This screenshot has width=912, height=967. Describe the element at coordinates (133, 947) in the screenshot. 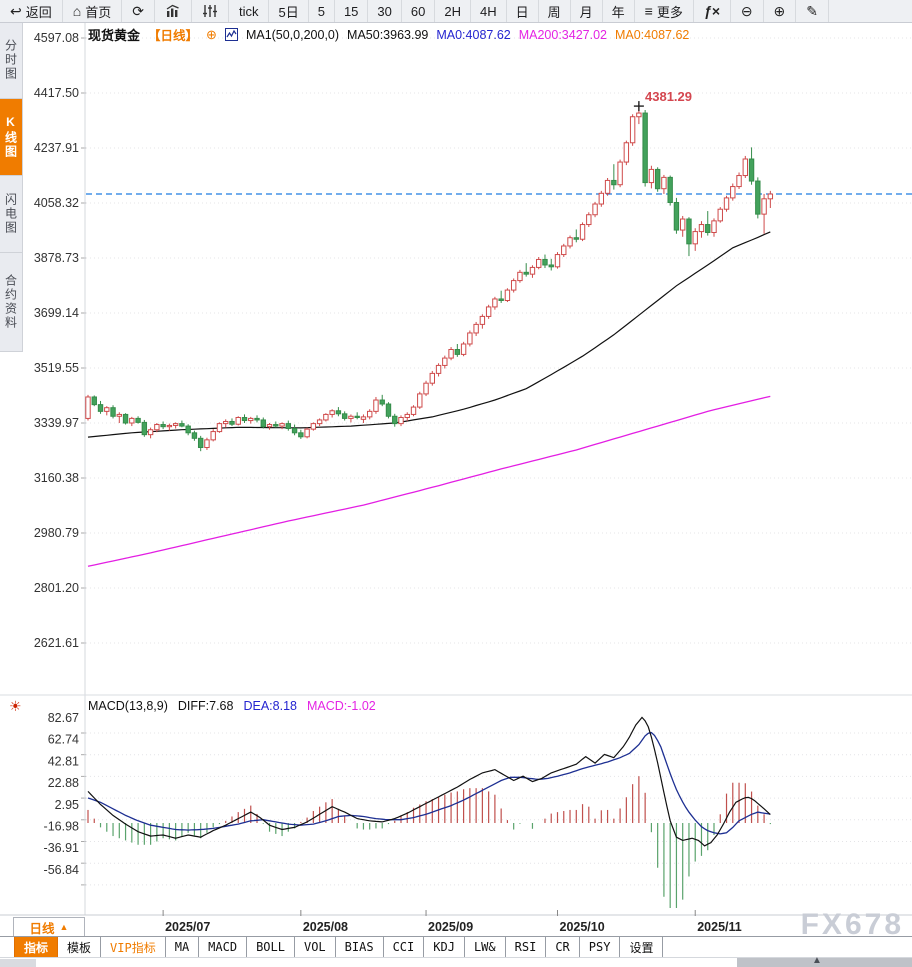

I see `tab-vip-indicator: VIP指标` at that location.